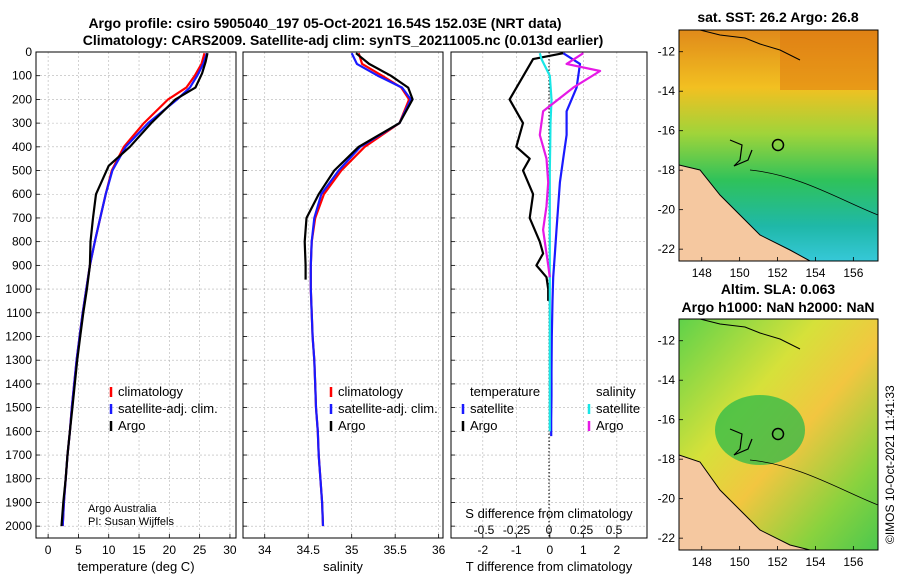 Image resolution: width=900 pixels, height=580 pixels. I want to click on credit-line-1: Argo Australia, so click(122, 509).